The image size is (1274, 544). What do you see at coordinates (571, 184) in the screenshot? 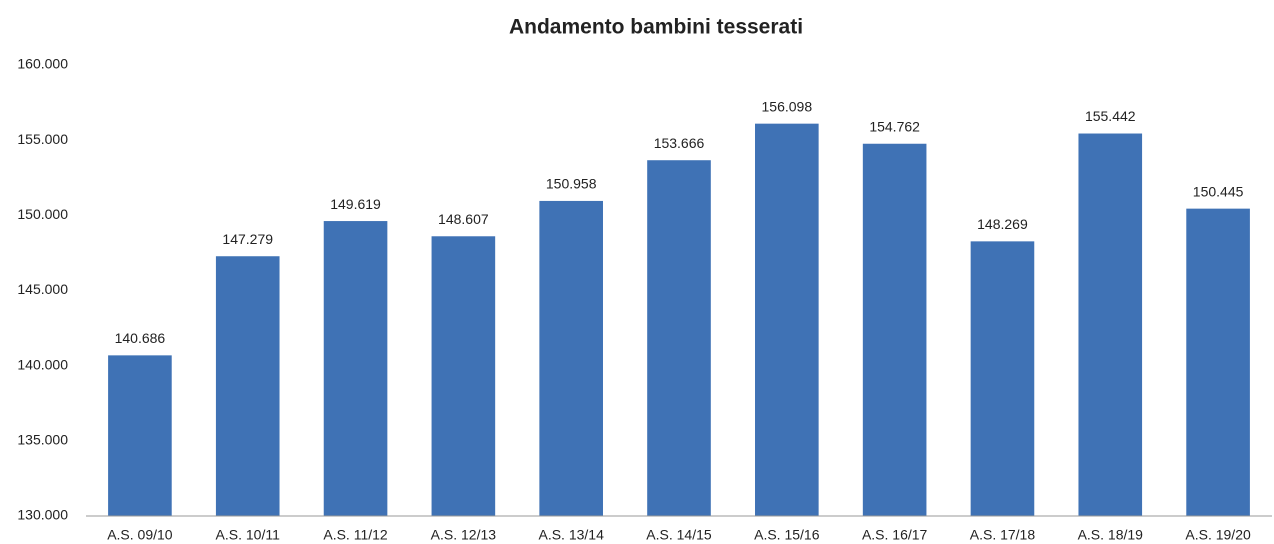
I see `value-label: 150.958` at bounding box center [571, 184].